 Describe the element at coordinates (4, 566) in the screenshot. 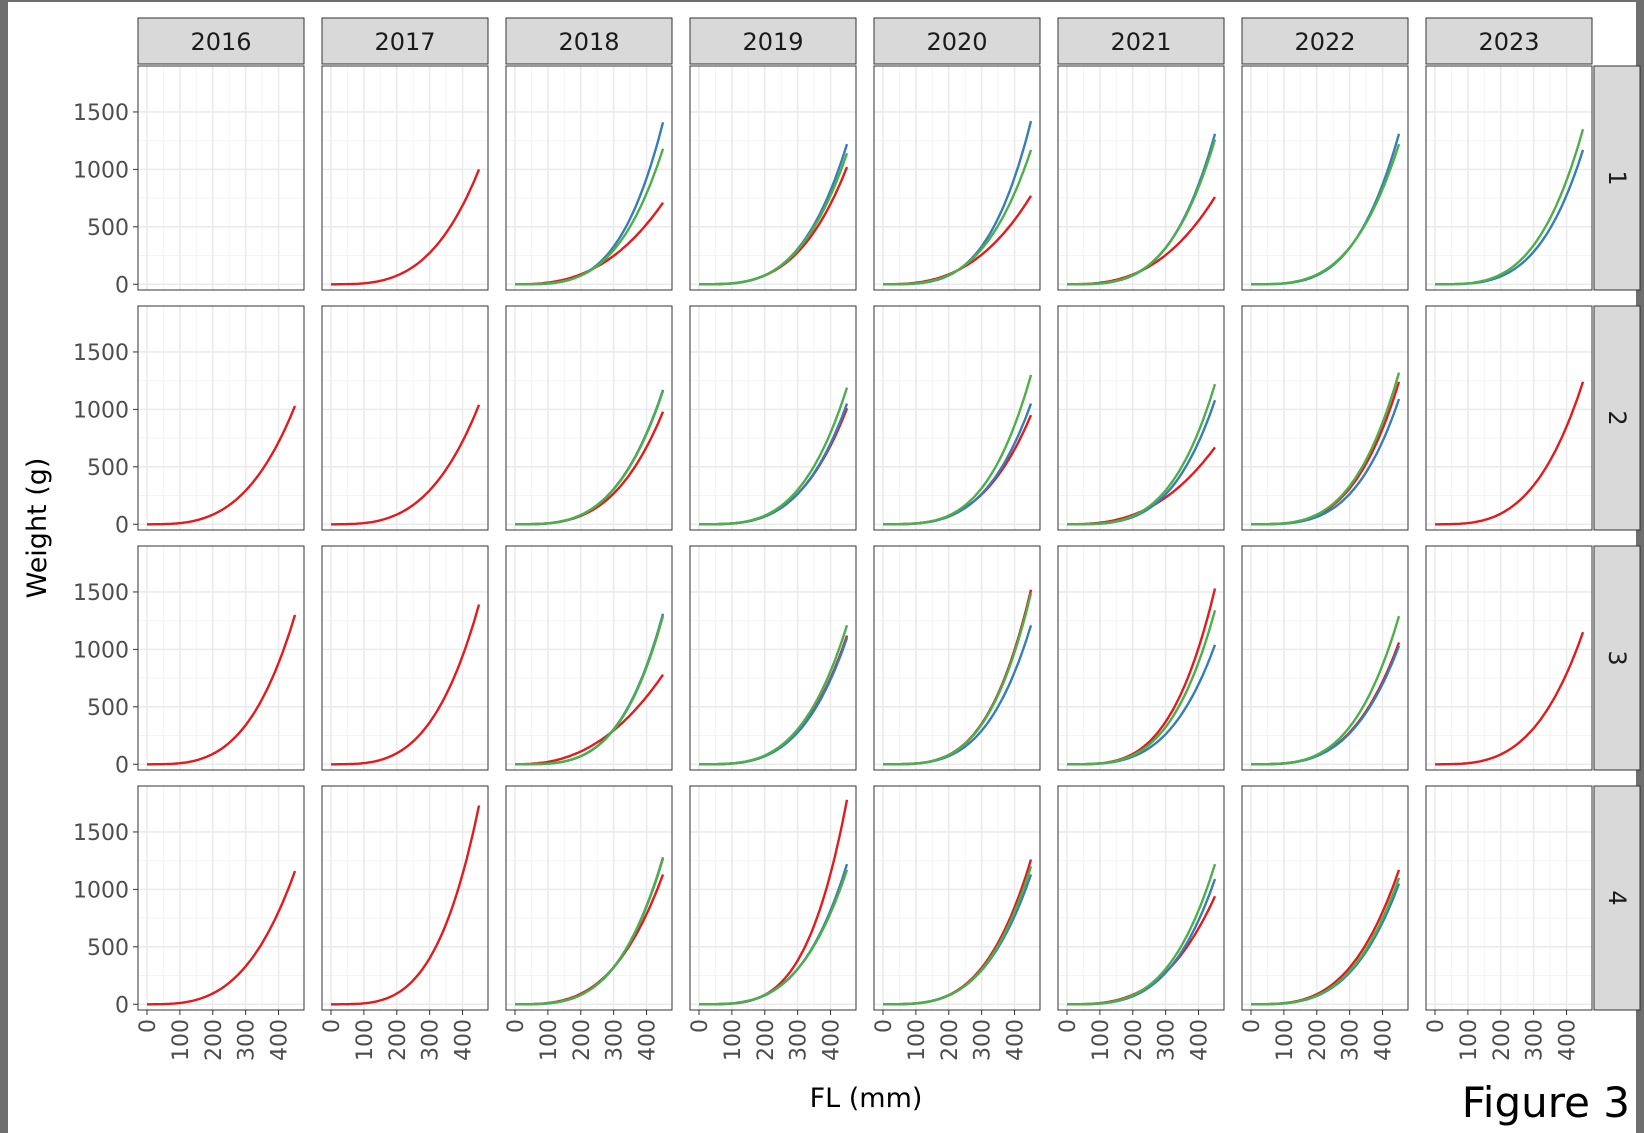

I see `left-frame-border` at that location.